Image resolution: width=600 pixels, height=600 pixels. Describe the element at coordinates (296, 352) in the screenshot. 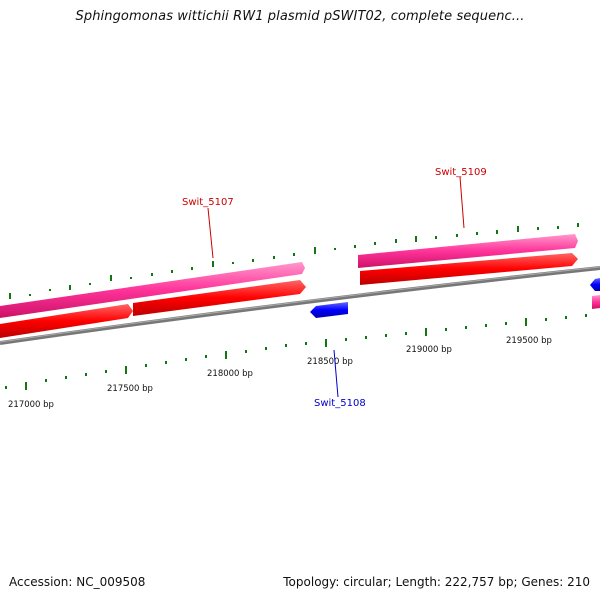

I see `scale-ticks` at that location.